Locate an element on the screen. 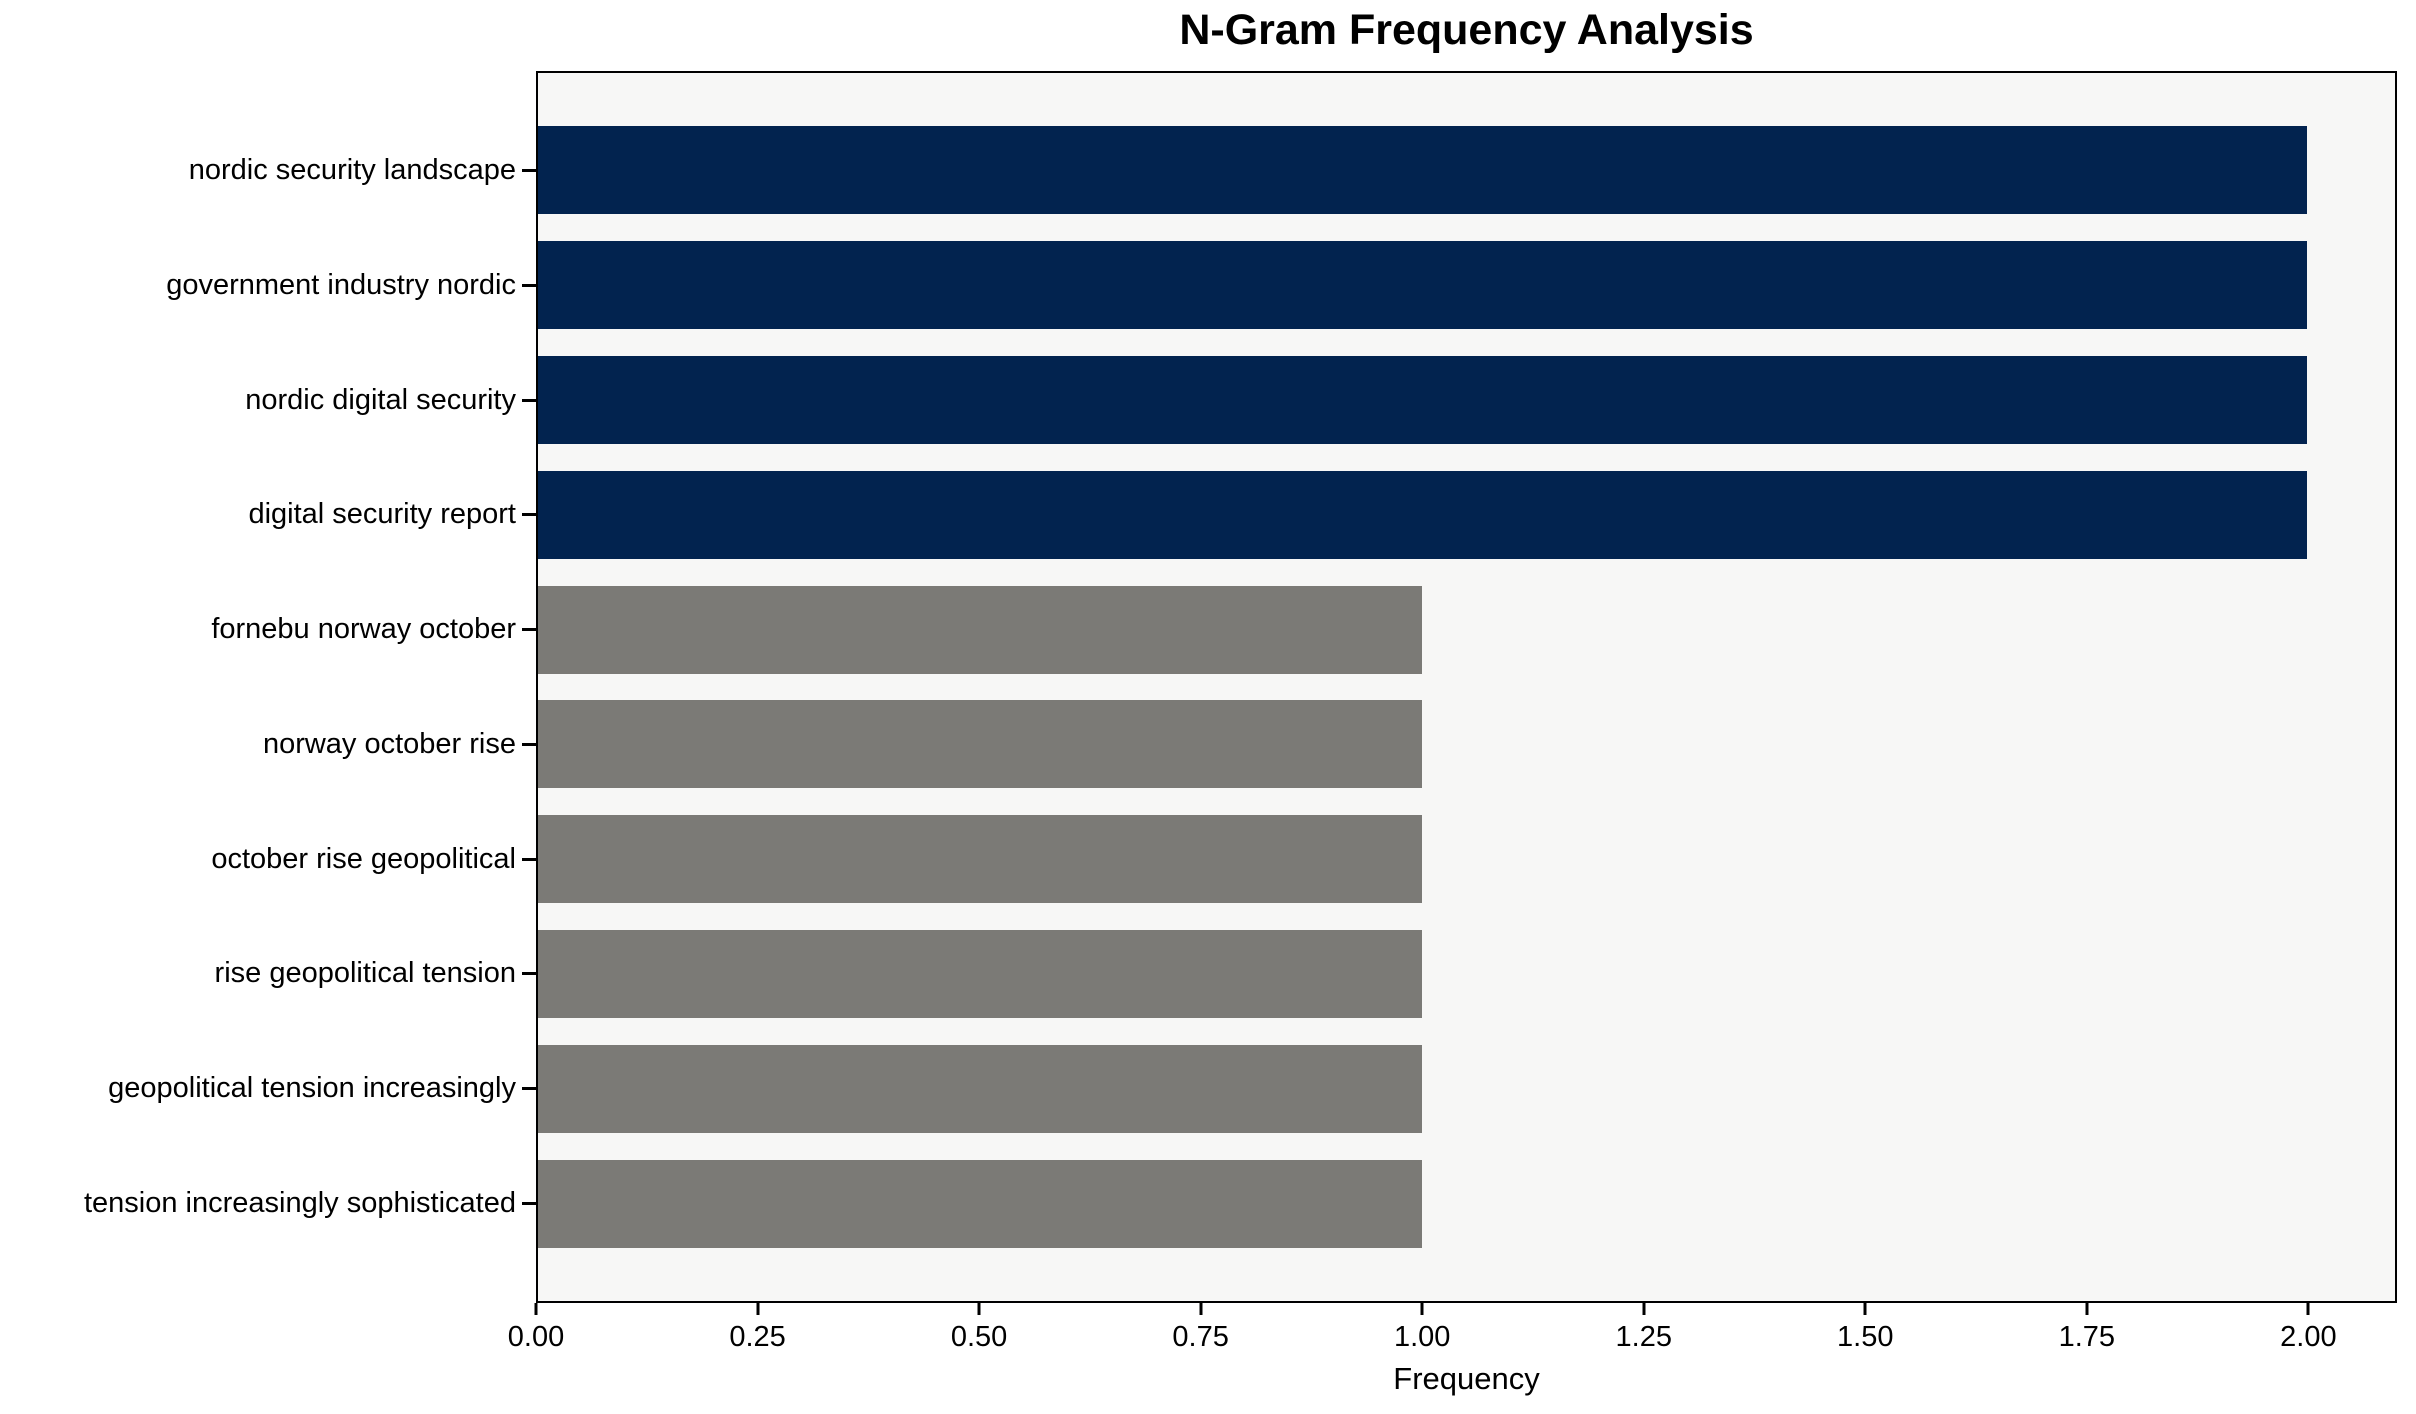  y-axis-label-cell: geopolitical tension increasingly is located at coordinates (258, 1088).